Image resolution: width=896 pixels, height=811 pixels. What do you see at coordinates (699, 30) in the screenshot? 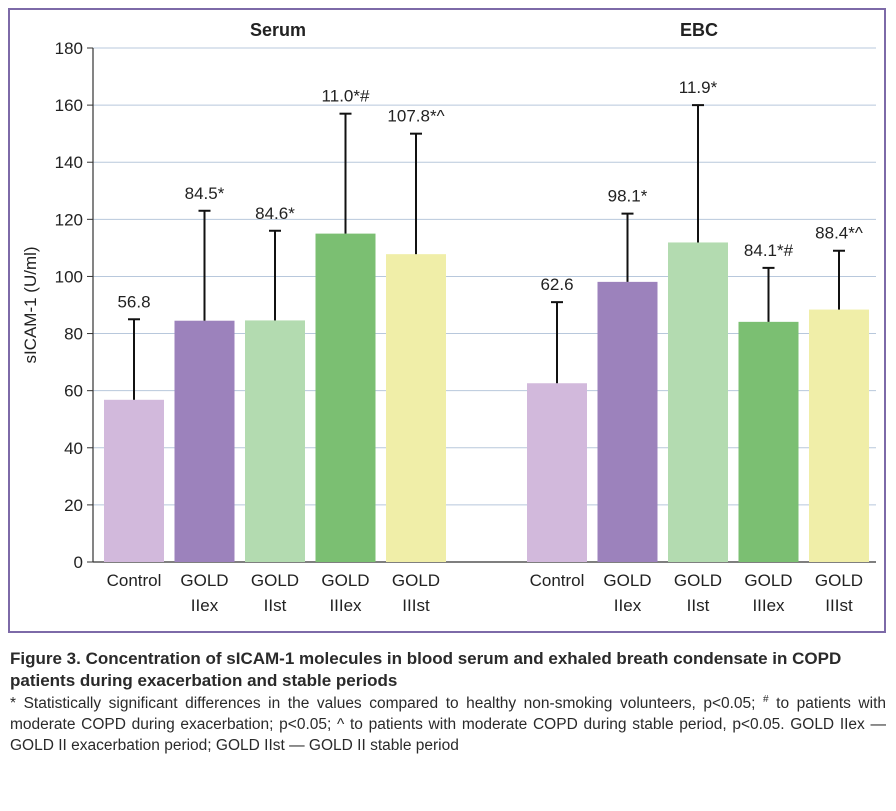
I see `group-title: EBC` at bounding box center [699, 30].